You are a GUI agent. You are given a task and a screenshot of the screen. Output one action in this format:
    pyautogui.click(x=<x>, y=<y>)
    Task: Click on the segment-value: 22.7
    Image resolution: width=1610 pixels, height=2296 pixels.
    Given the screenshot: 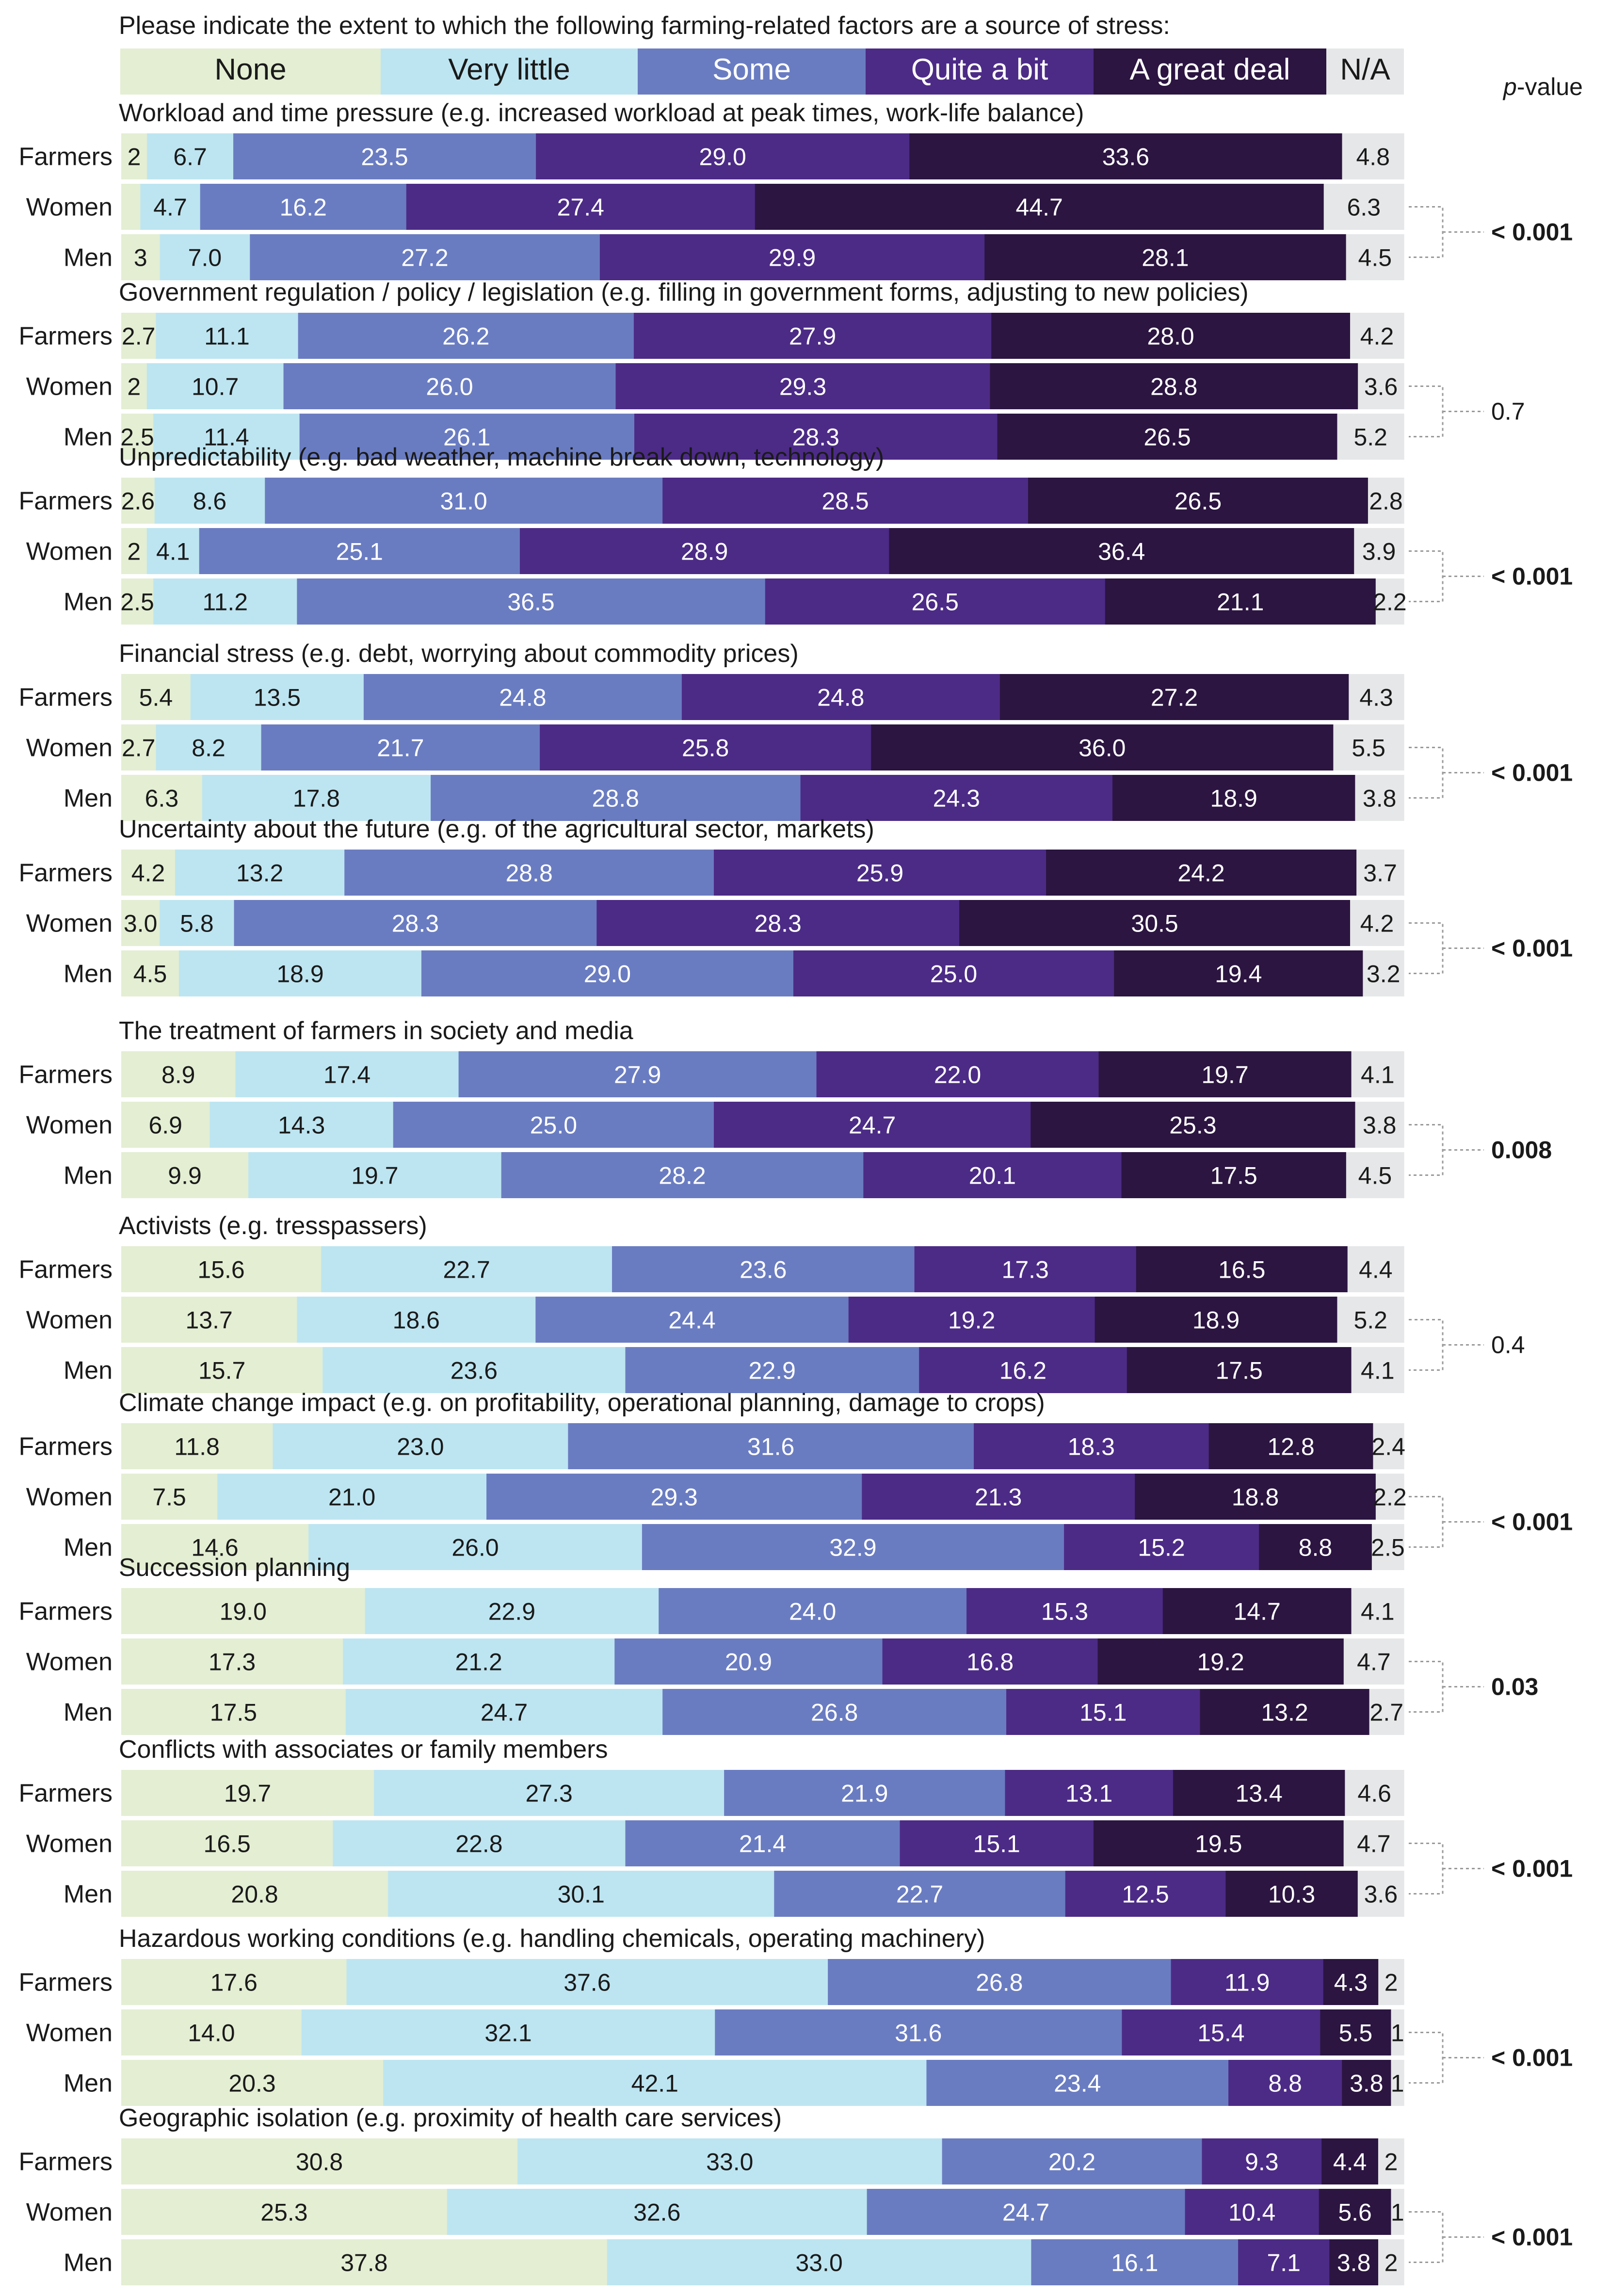 What is the action you would take?
    pyautogui.click(x=919, y=1894)
    